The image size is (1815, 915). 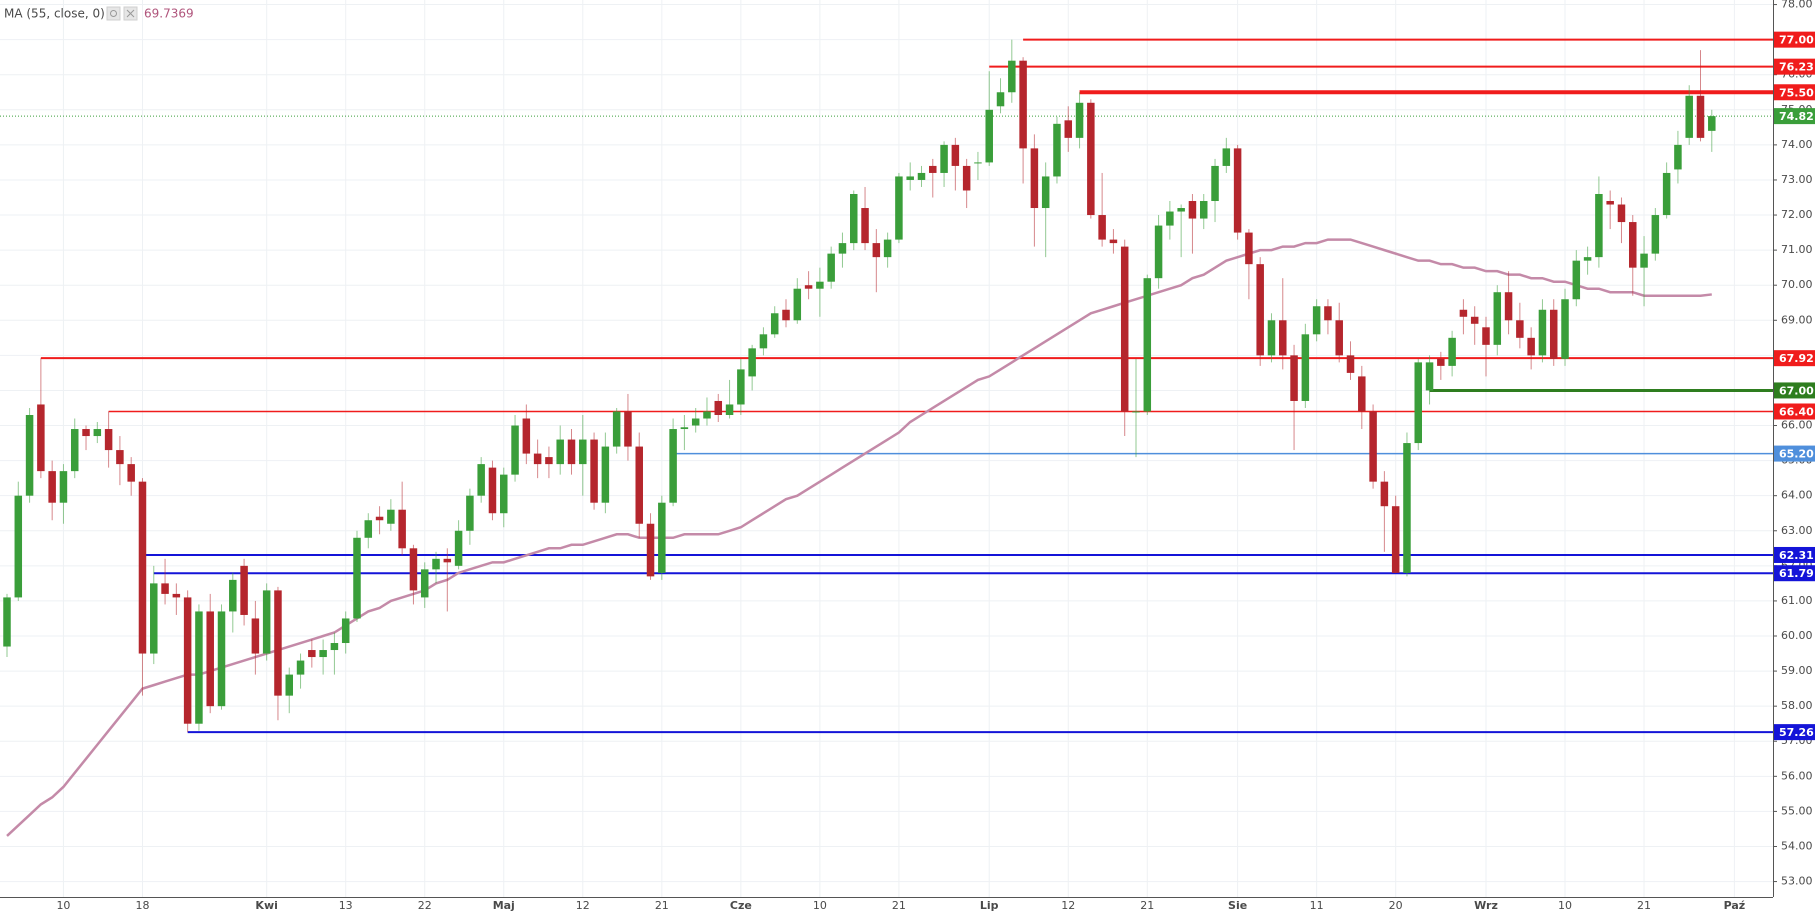 What do you see at coordinates (169, 14) in the screenshot?
I see `indicator-value: 69.7369` at bounding box center [169, 14].